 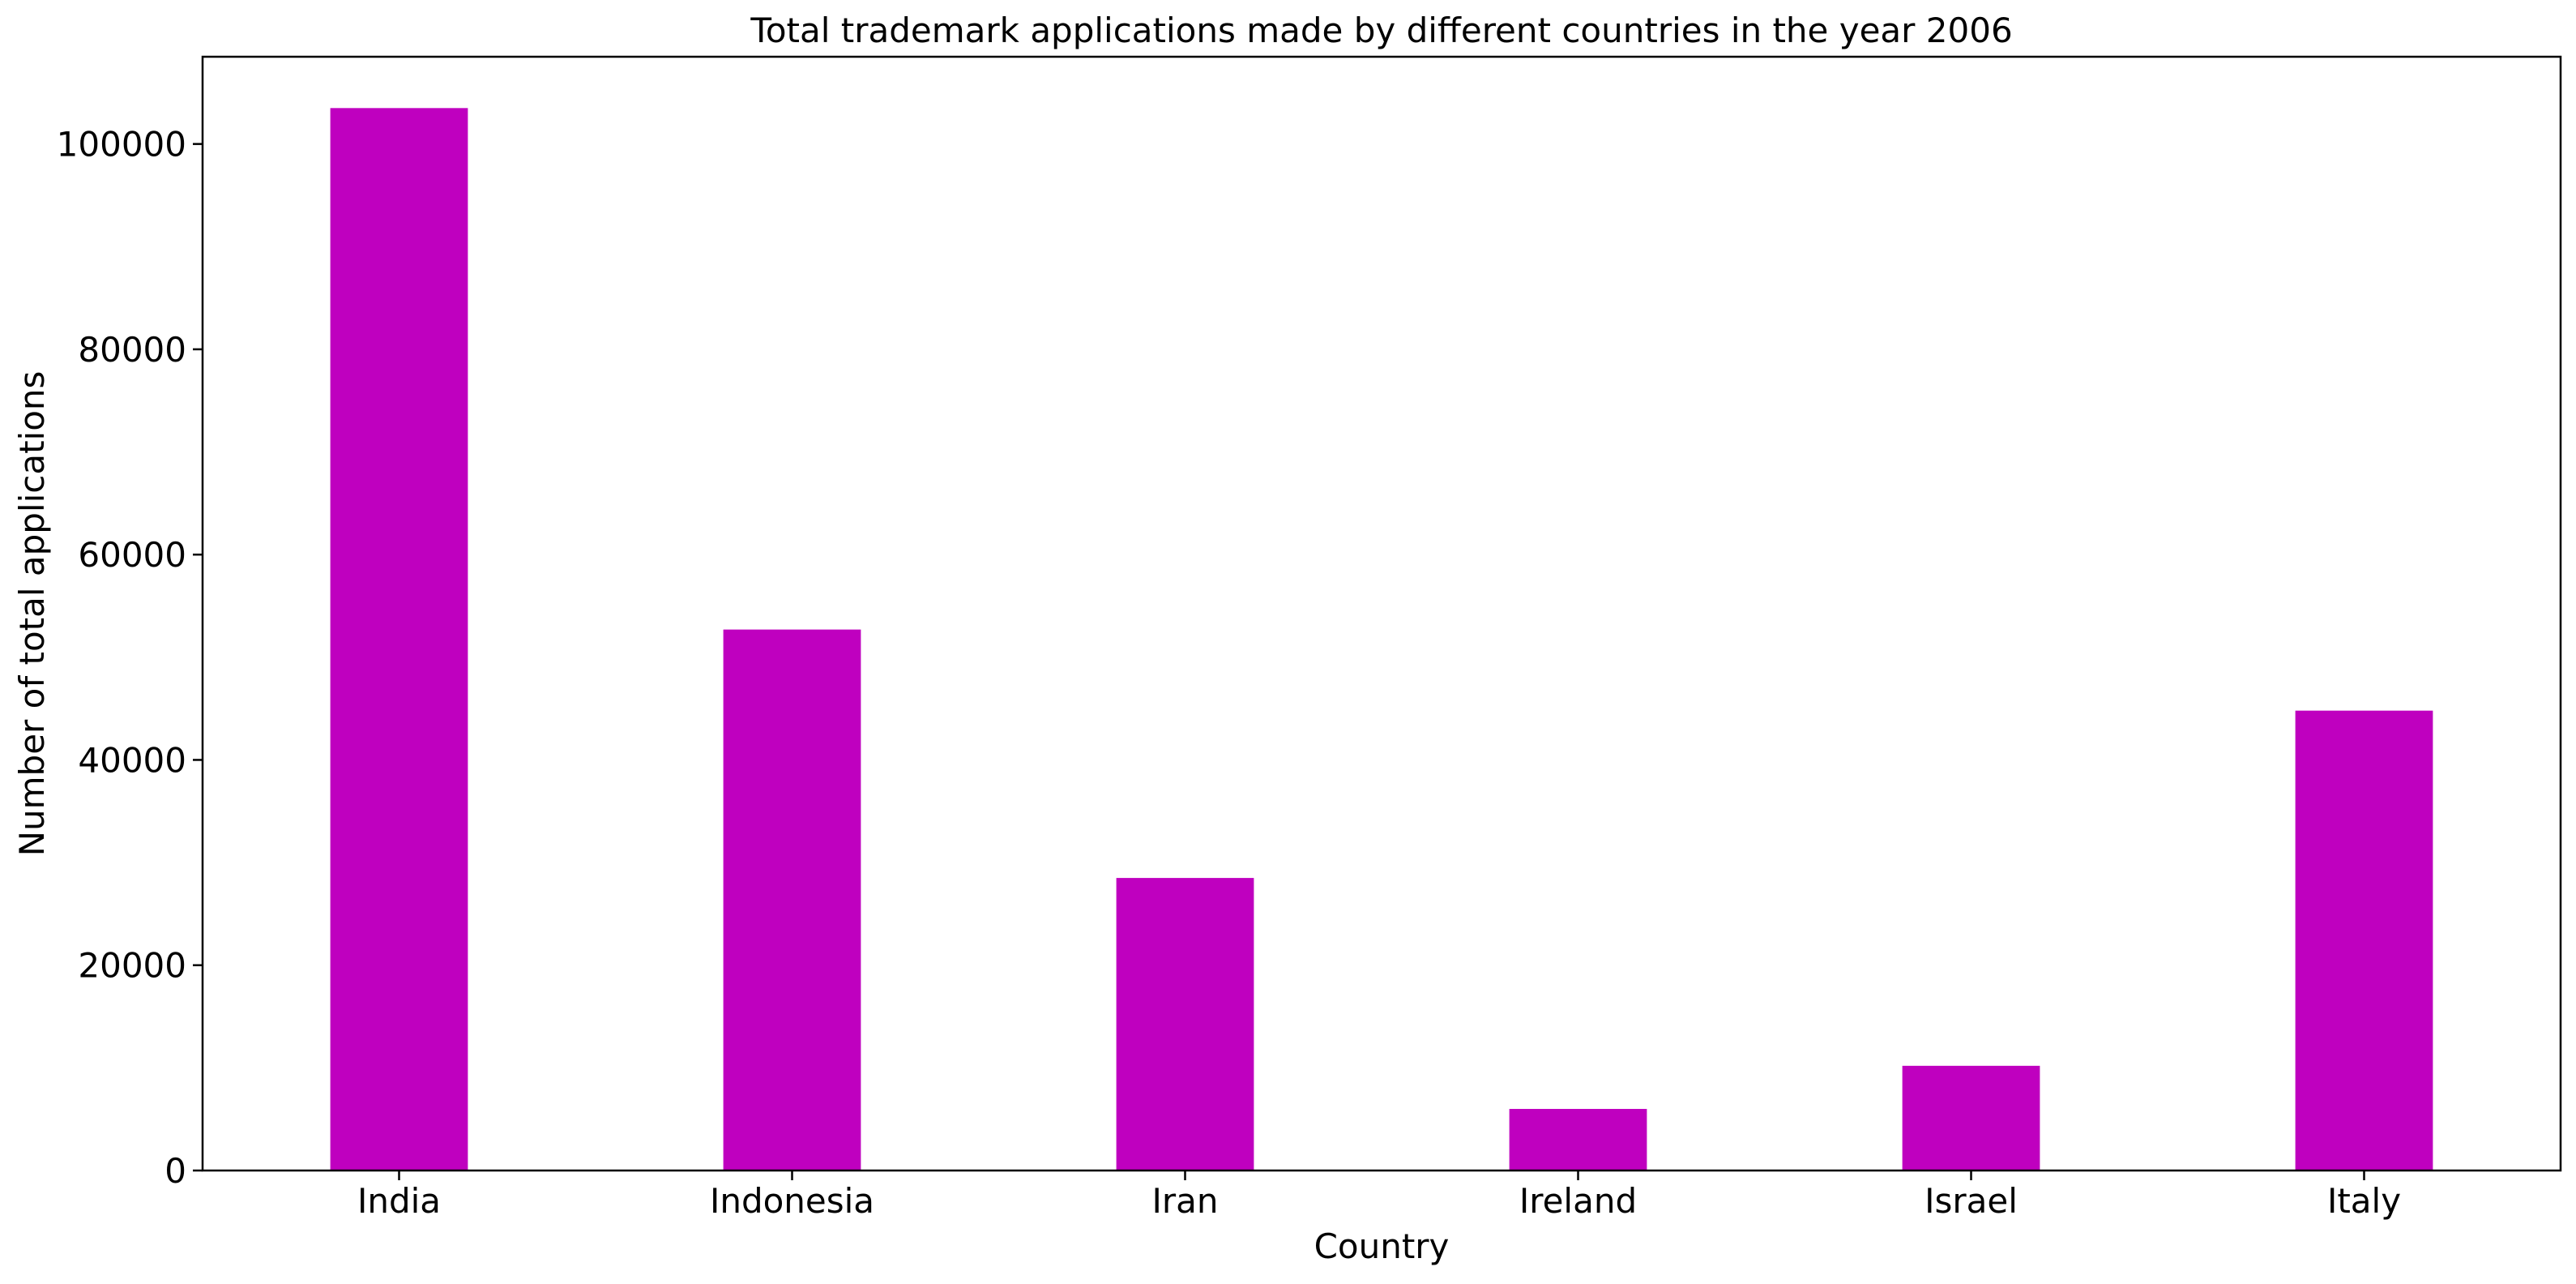 What do you see at coordinates (130, 658) in the screenshot?
I see `y-axis-ticks: 0 20000 40000 60000 80000 100000` at bounding box center [130, 658].